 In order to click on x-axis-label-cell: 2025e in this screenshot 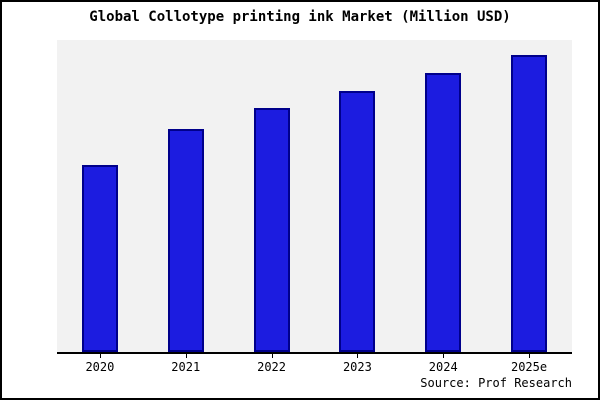, I will do `click(529, 365)`.